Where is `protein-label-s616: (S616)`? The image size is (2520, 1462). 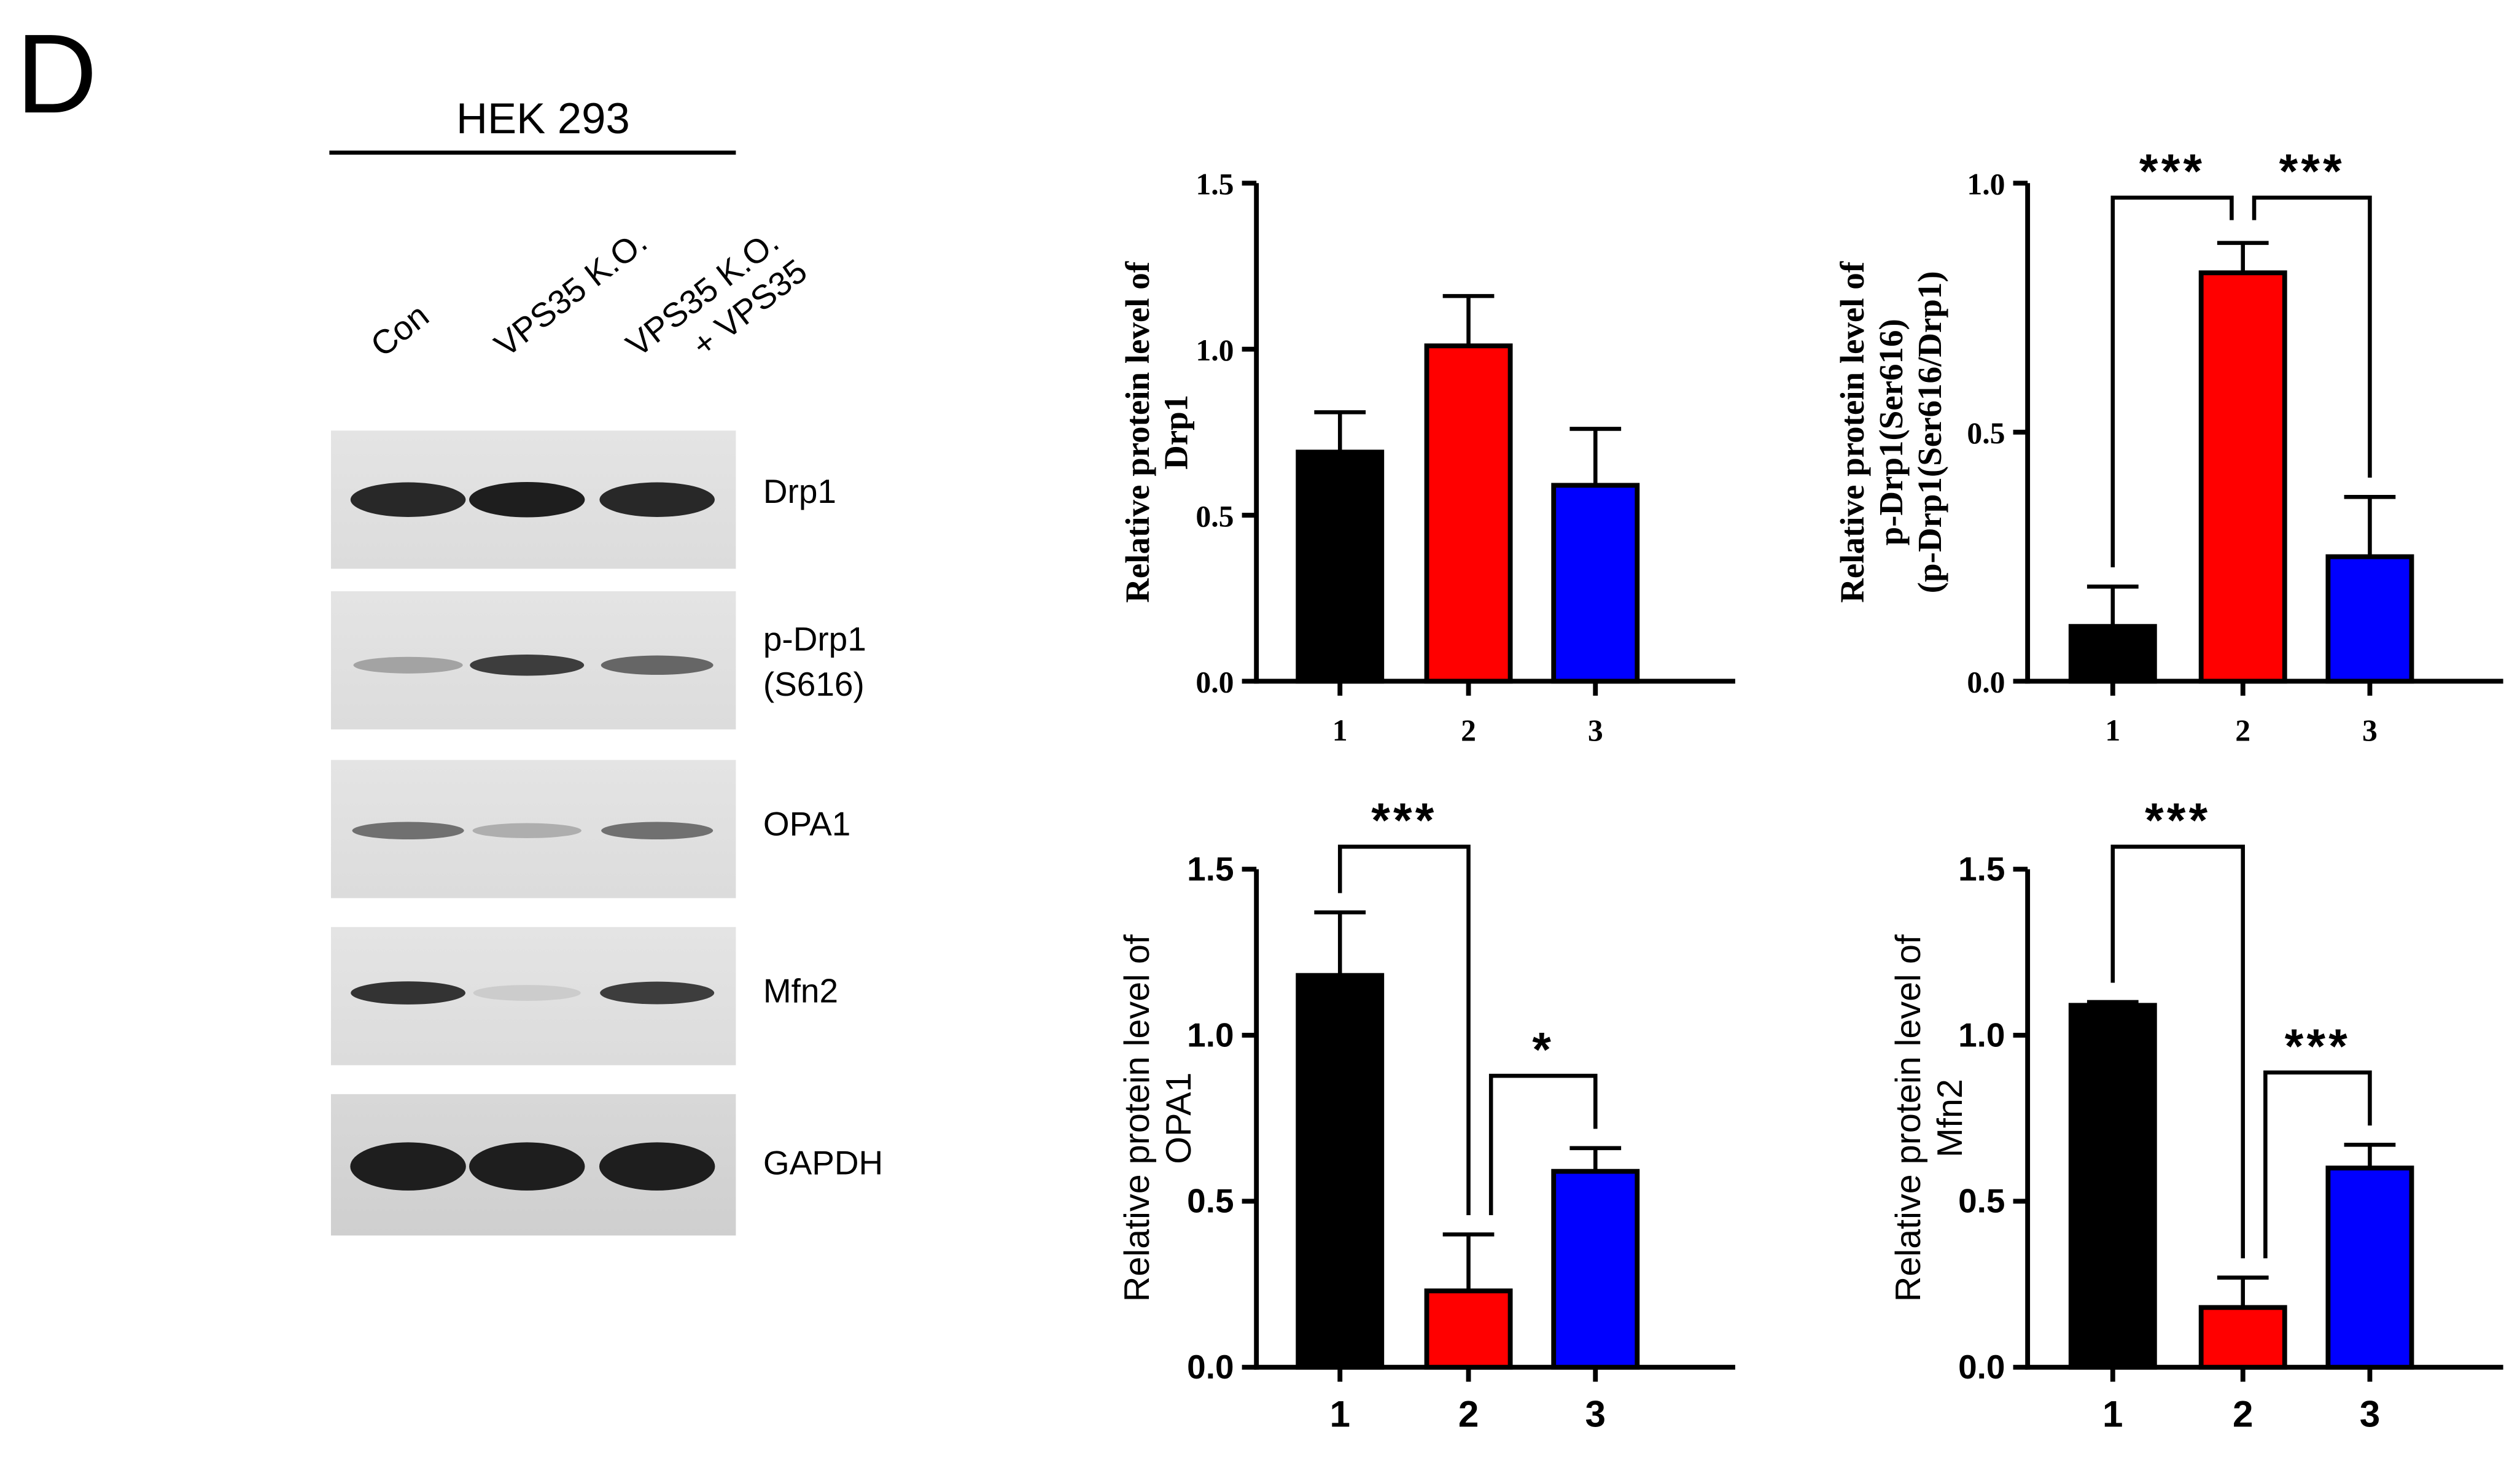
protein-label-s616: (S616) is located at coordinates (814, 684).